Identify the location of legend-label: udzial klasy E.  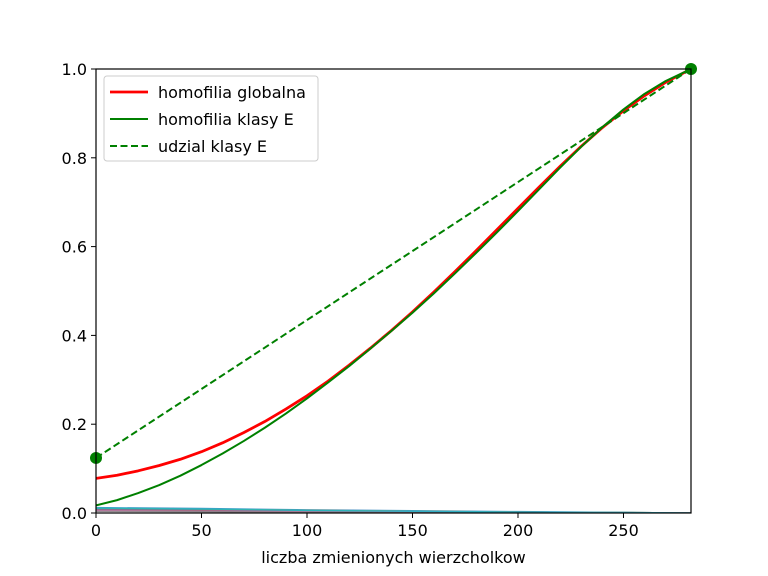
(212, 146).